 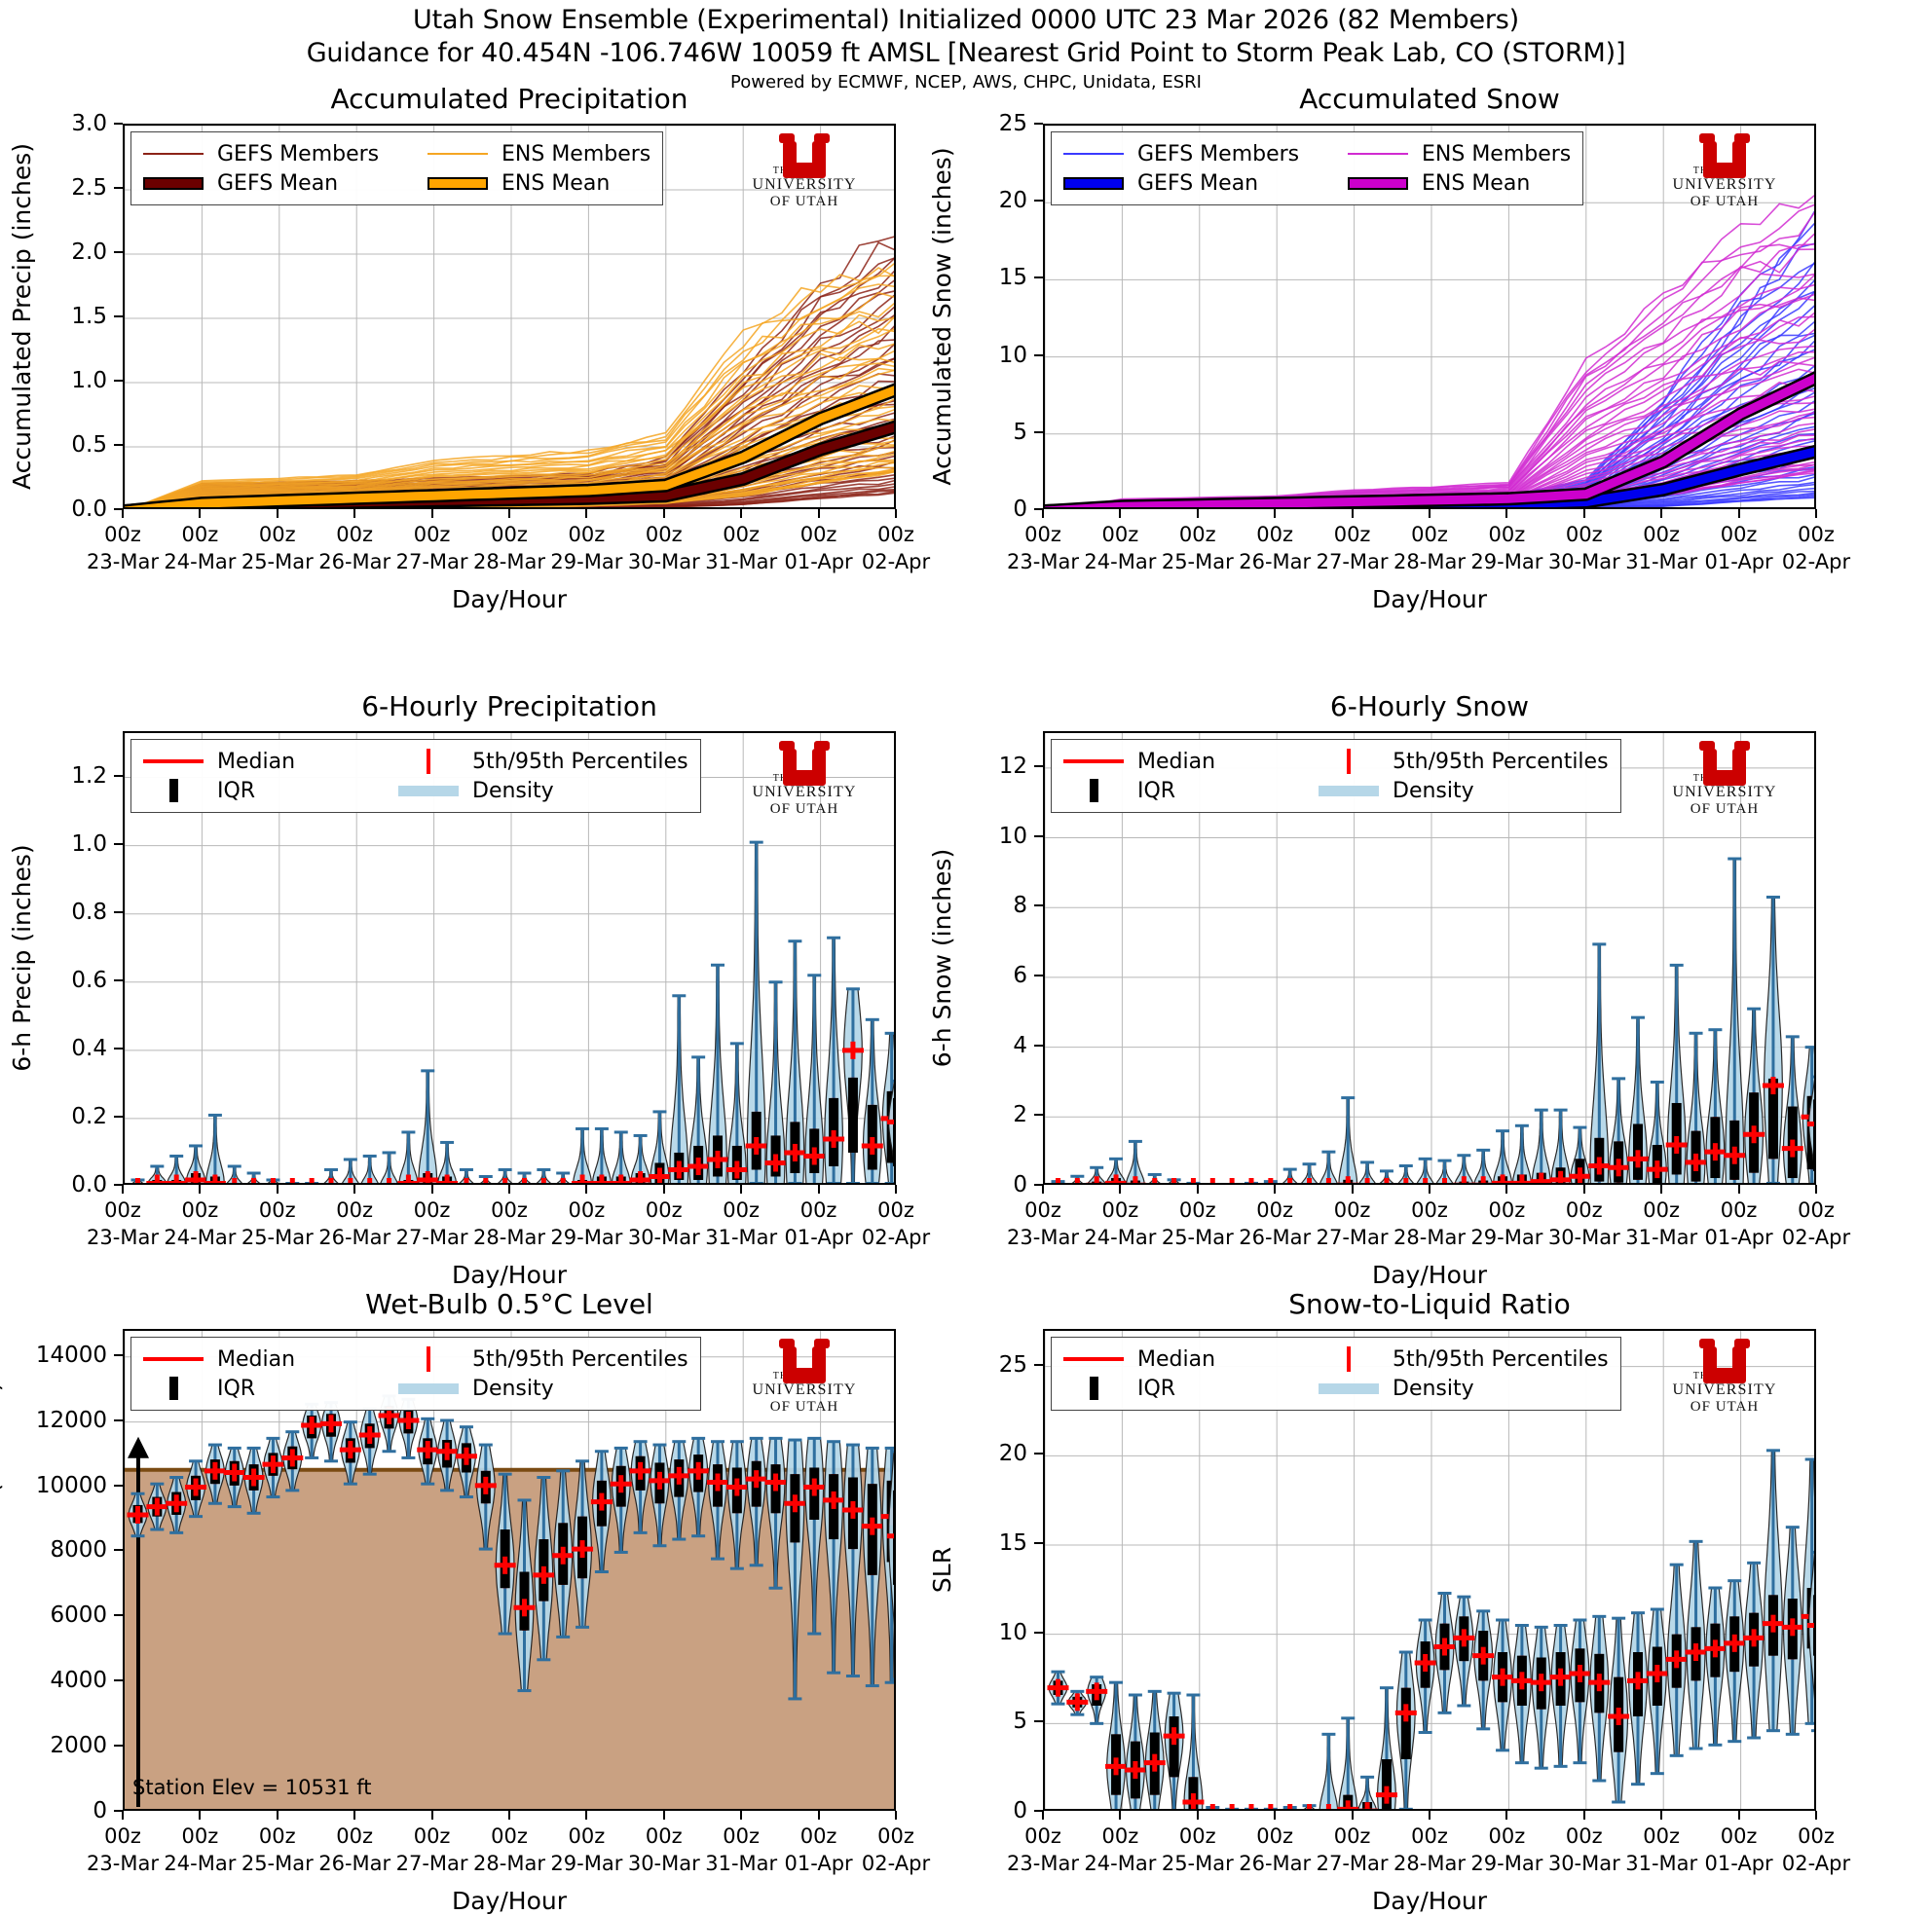 I want to click on y-axis-tick-label: 25, so click(x=1012, y=123).